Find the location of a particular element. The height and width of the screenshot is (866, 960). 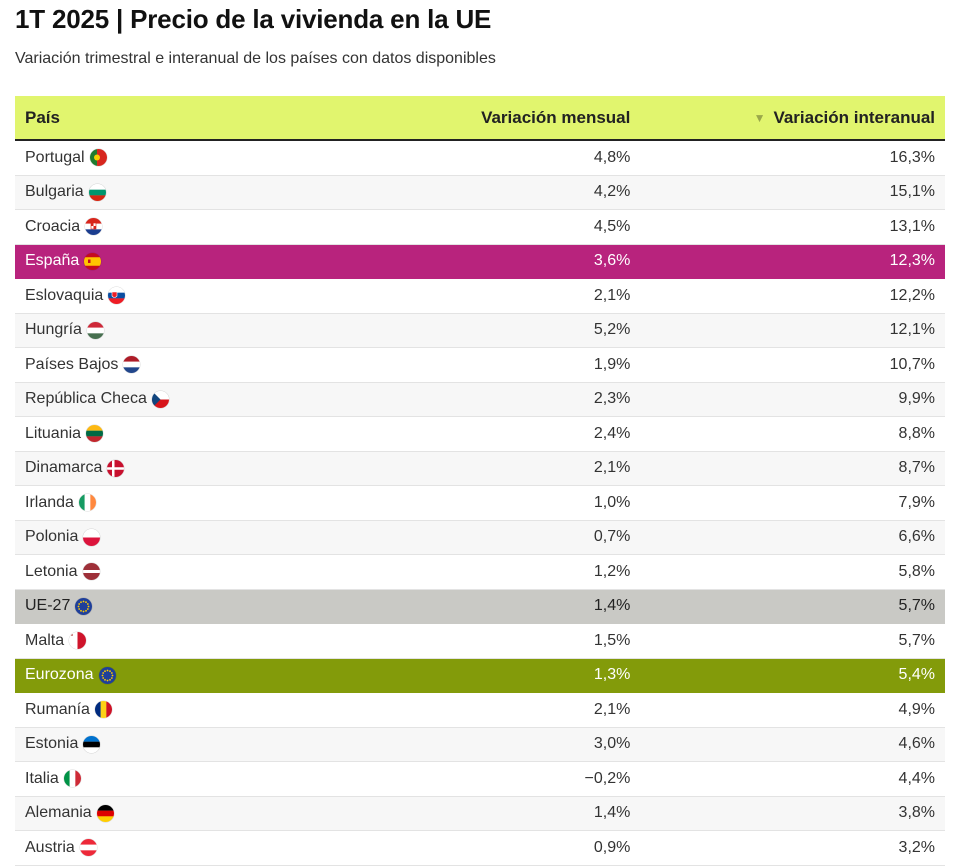

ireland-flag-icon is located at coordinates (87, 503).